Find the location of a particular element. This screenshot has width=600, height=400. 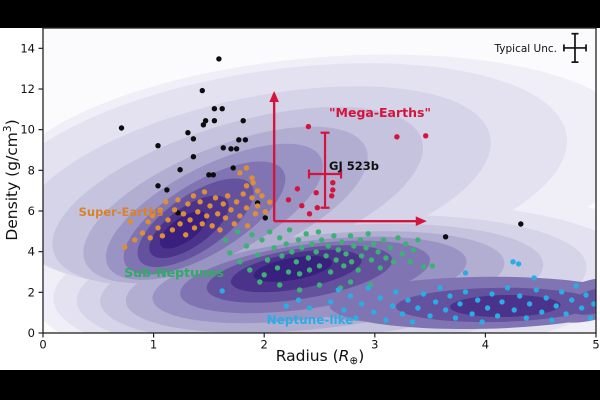

tick-label: 6 is located at coordinates (31, 211).